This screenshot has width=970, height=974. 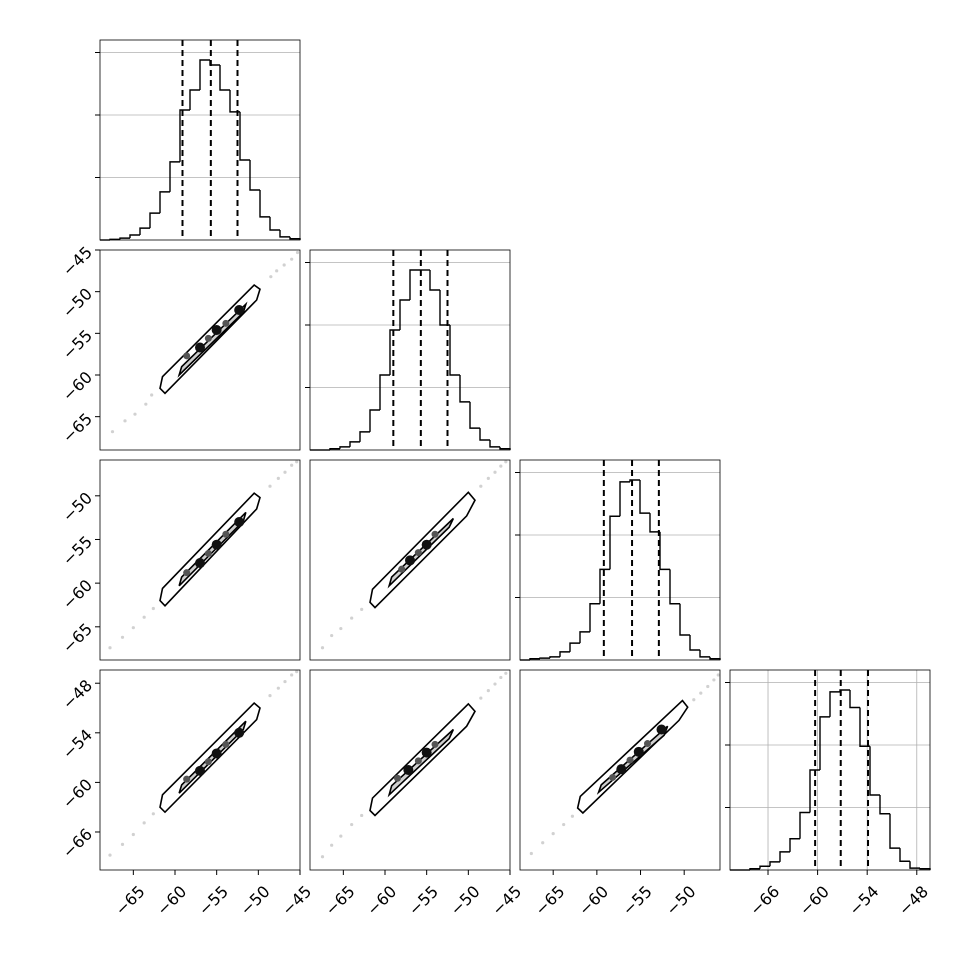 I want to click on x-tick-label: −60, so click(x=171, y=900).